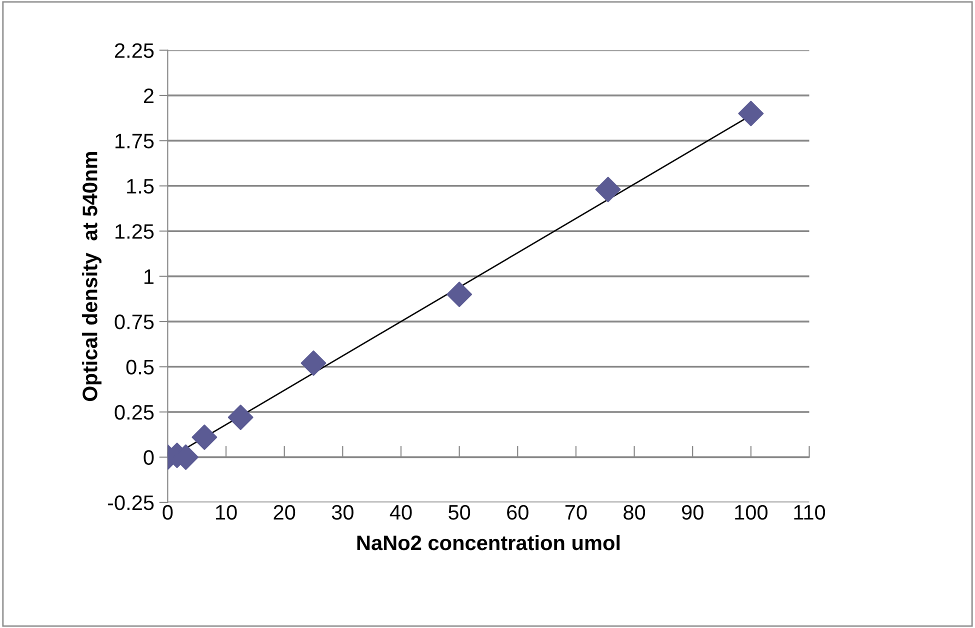 The width and height of the screenshot is (975, 628). I want to click on y-tick-label: 1.25, so click(135, 231).